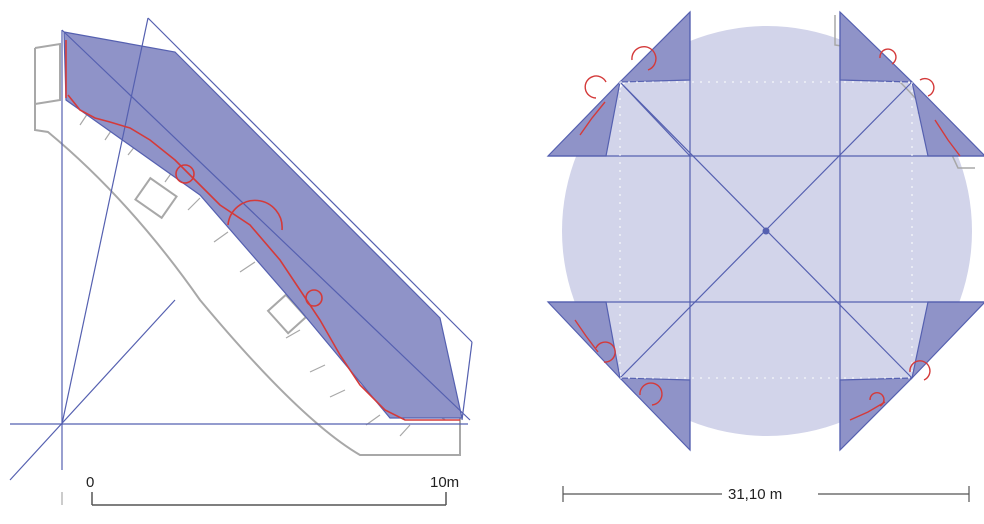 The image size is (984, 524). What do you see at coordinates (254, 499) in the screenshot?
I see `scale-bar-left` at bounding box center [254, 499].